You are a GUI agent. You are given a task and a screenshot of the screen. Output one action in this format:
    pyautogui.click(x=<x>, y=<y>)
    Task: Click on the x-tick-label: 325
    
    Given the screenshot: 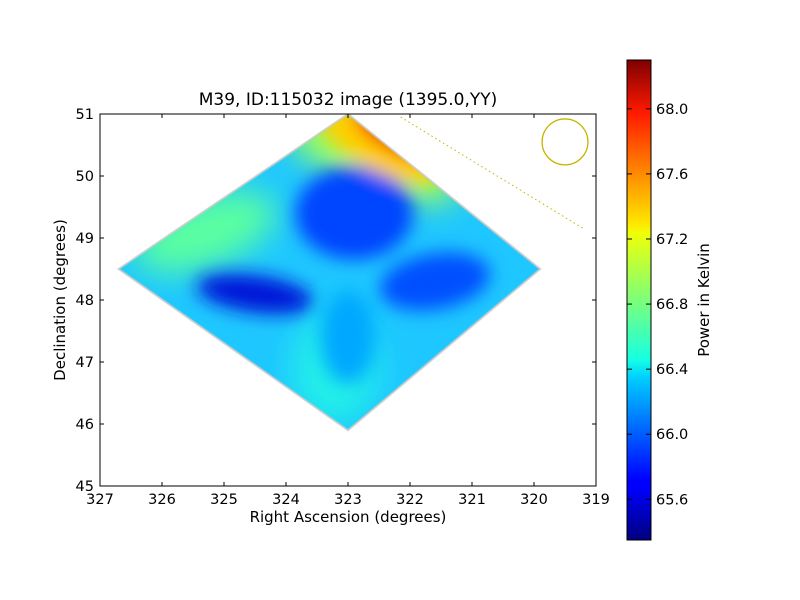 What is the action you would take?
    pyautogui.click(x=224, y=500)
    